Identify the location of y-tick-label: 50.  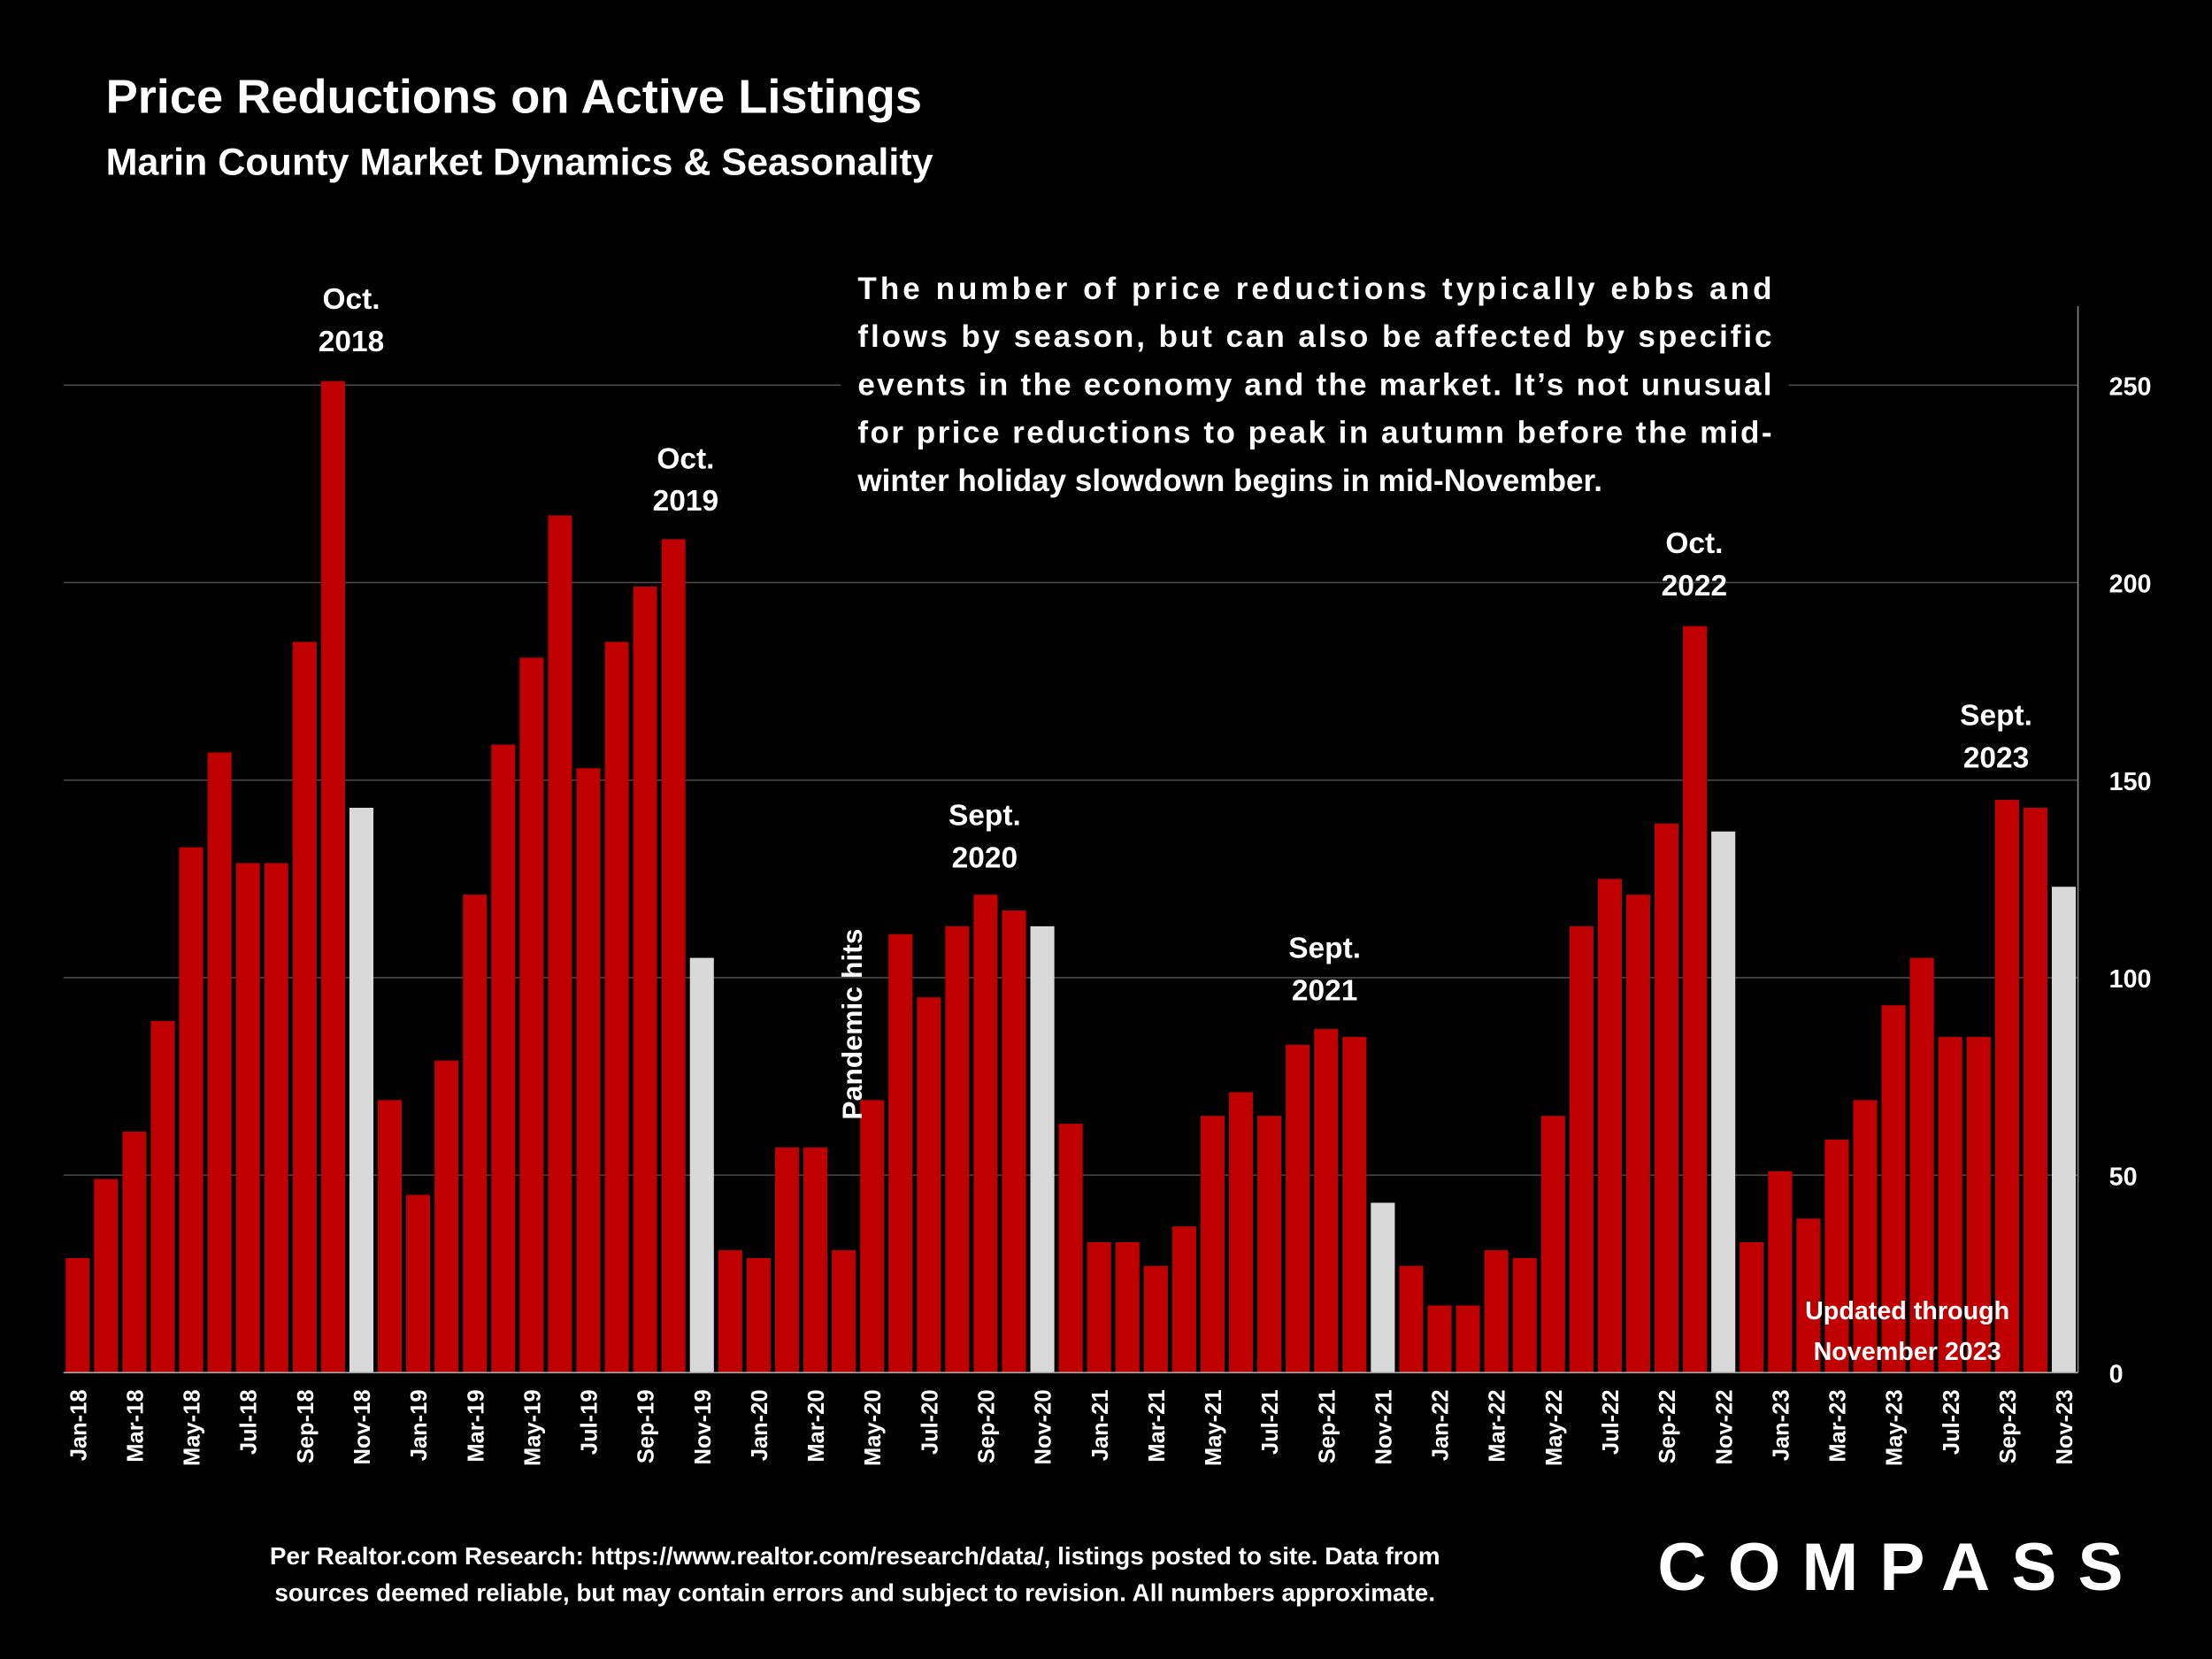
(2123, 1177).